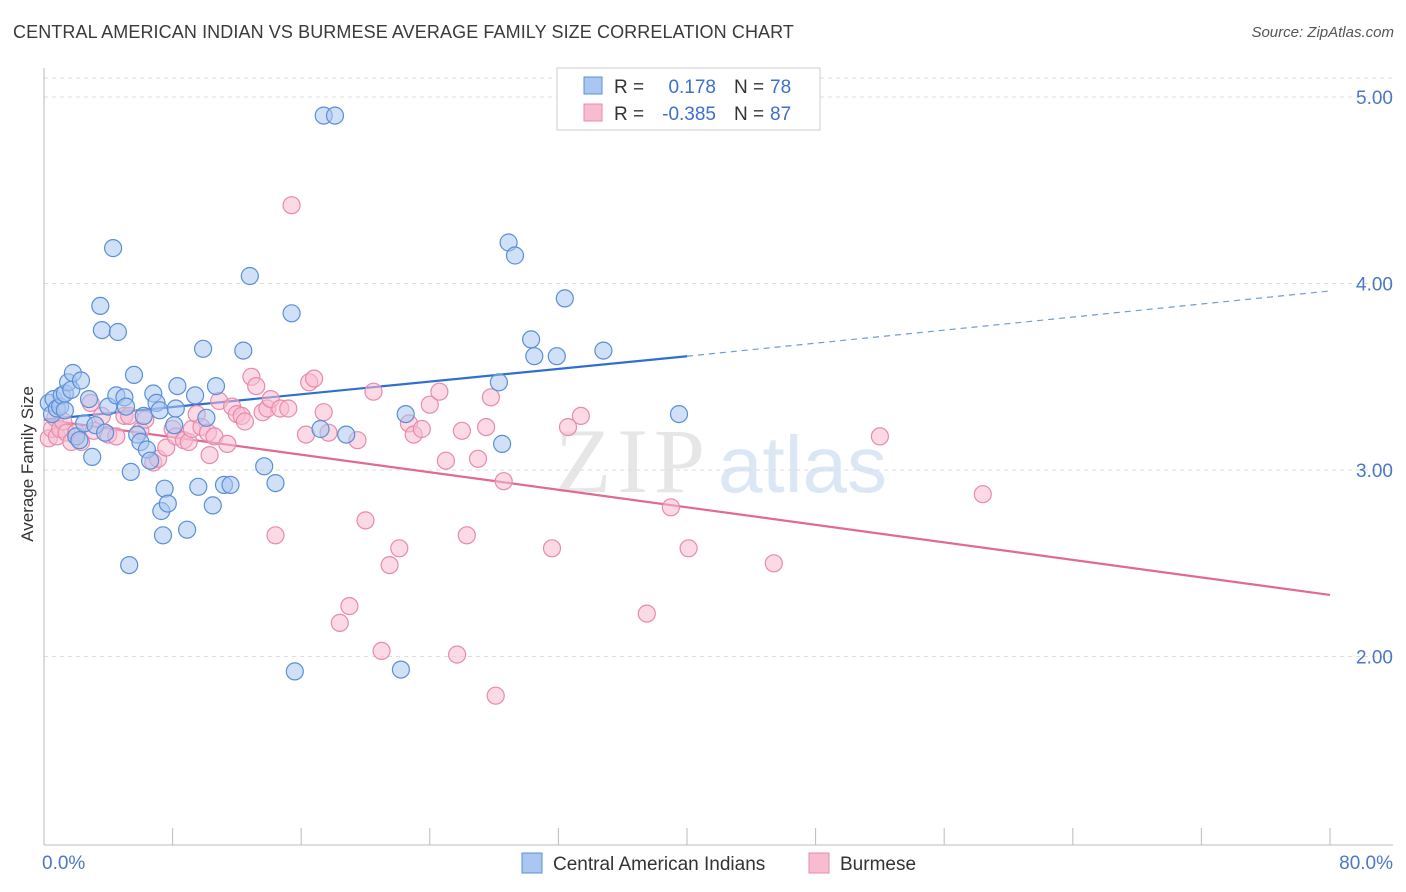 Image resolution: width=1406 pixels, height=892 pixels. I want to click on bottom-legend-label-pink: Burmese, so click(878, 864).